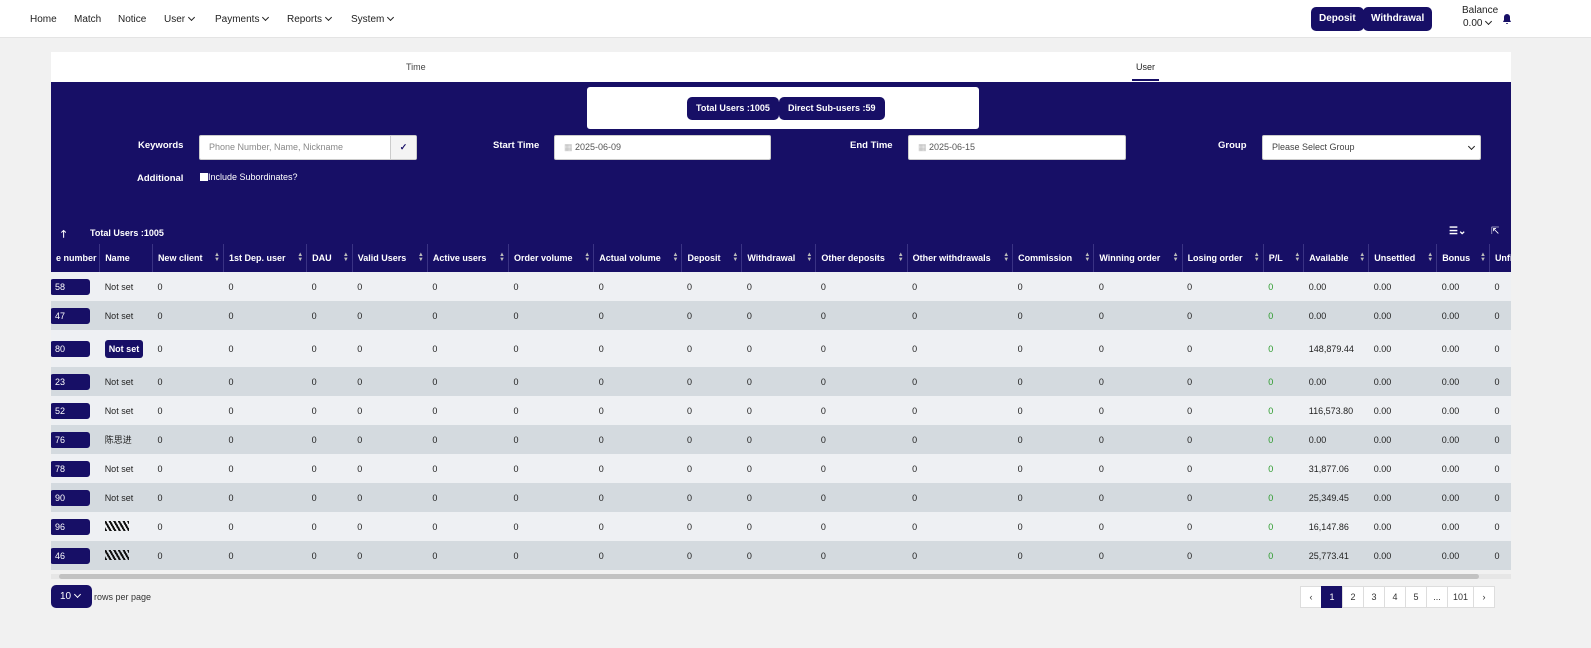  I want to click on page-button: 1, so click(1332, 597).